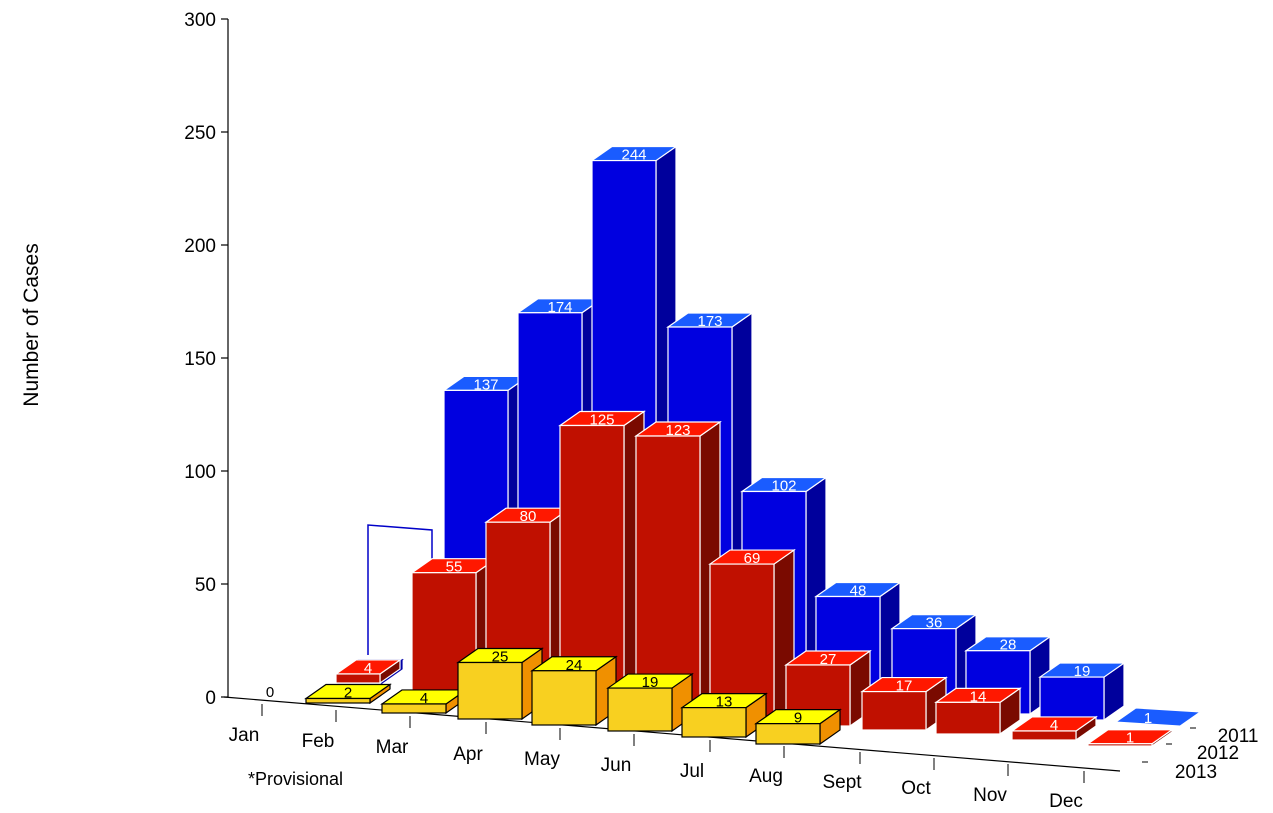  What do you see at coordinates (200, 246) in the screenshot?
I see `y-tick-label: 200` at bounding box center [200, 246].